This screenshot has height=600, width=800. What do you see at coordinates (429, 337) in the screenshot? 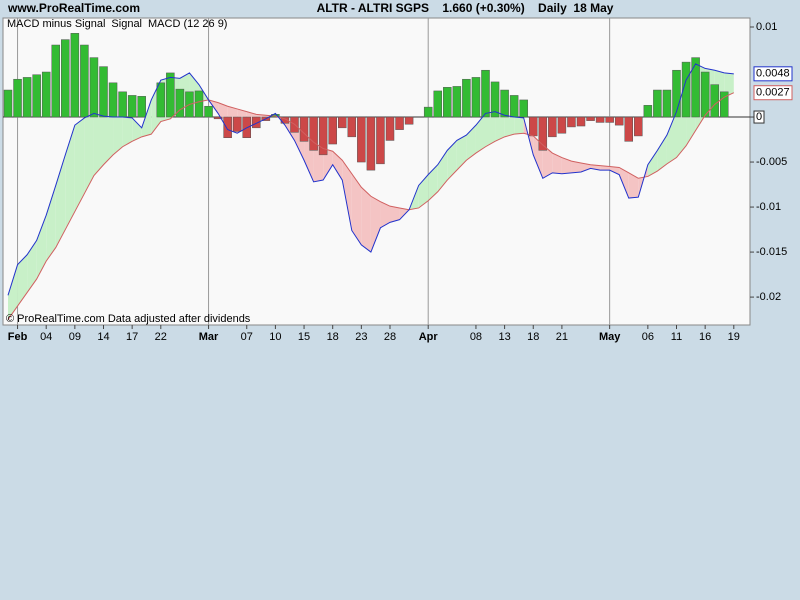
I see `x-tick-label: Apr` at bounding box center [429, 337].